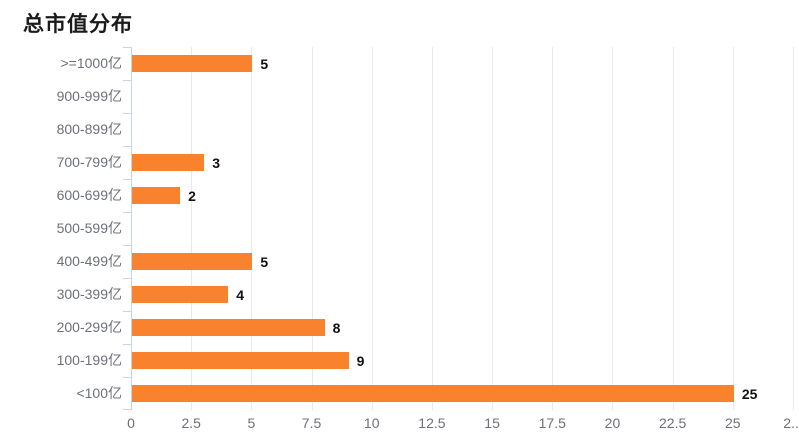 The width and height of the screenshot is (799, 446). Describe the element at coordinates (89, 195) in the screenshot. I see `y-axis-label: 600-699亿` at that location.